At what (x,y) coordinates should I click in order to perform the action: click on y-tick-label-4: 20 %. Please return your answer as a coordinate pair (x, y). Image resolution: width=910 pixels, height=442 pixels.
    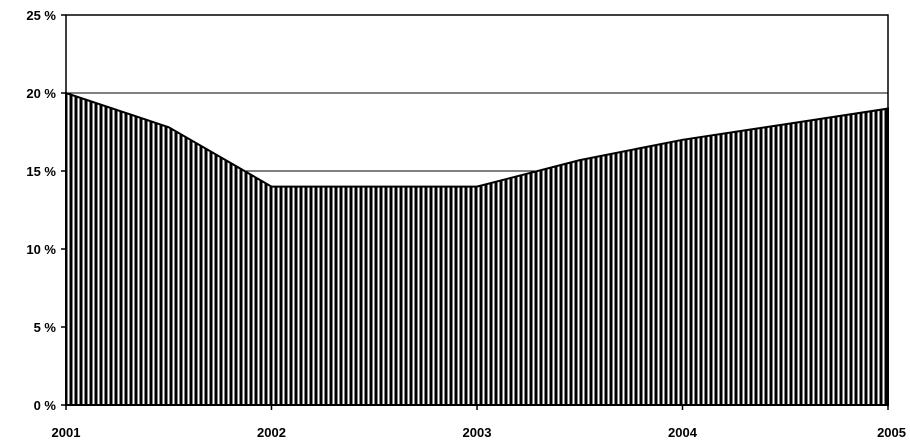
    Looking at the image, I should click on (41, 93).